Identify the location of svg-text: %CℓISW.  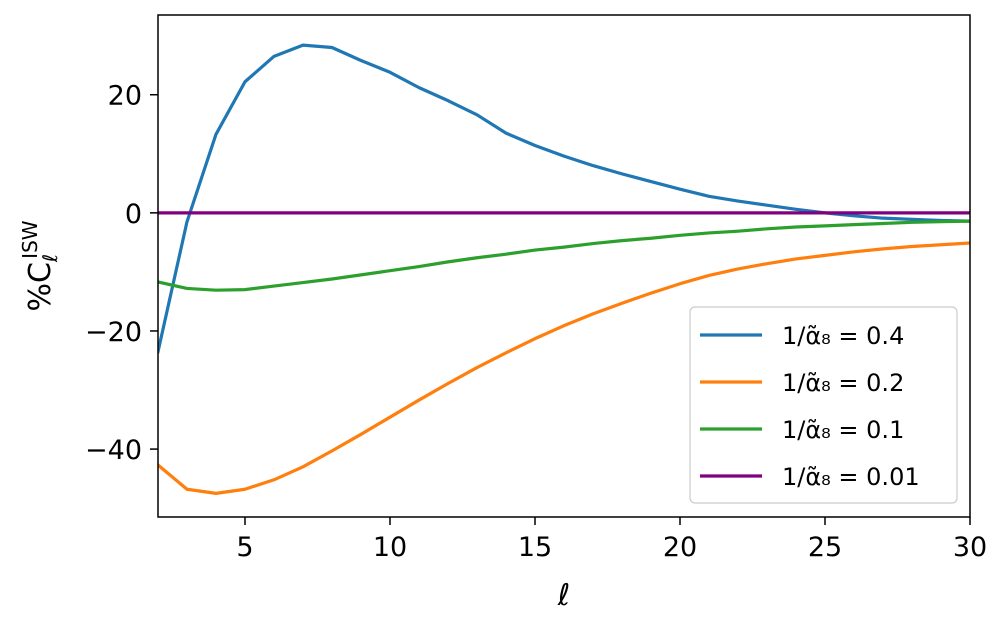
(40, 265).